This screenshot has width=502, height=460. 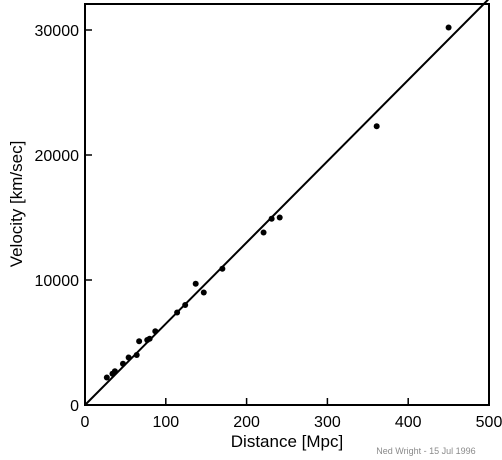 I want to click on y-axis-label: Velocity [km/sec], so click(x=16, y=204).